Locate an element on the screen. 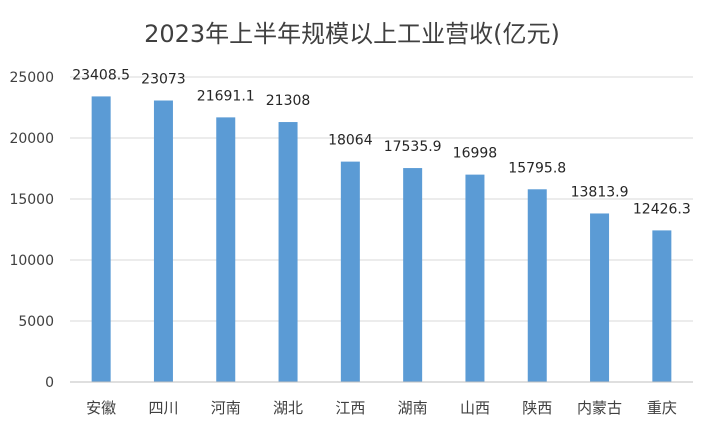 The image size is (703, 429). y-axis-ticks: 0 5000 10000 15000 20000 25000 is located at coordinates (31, 230).